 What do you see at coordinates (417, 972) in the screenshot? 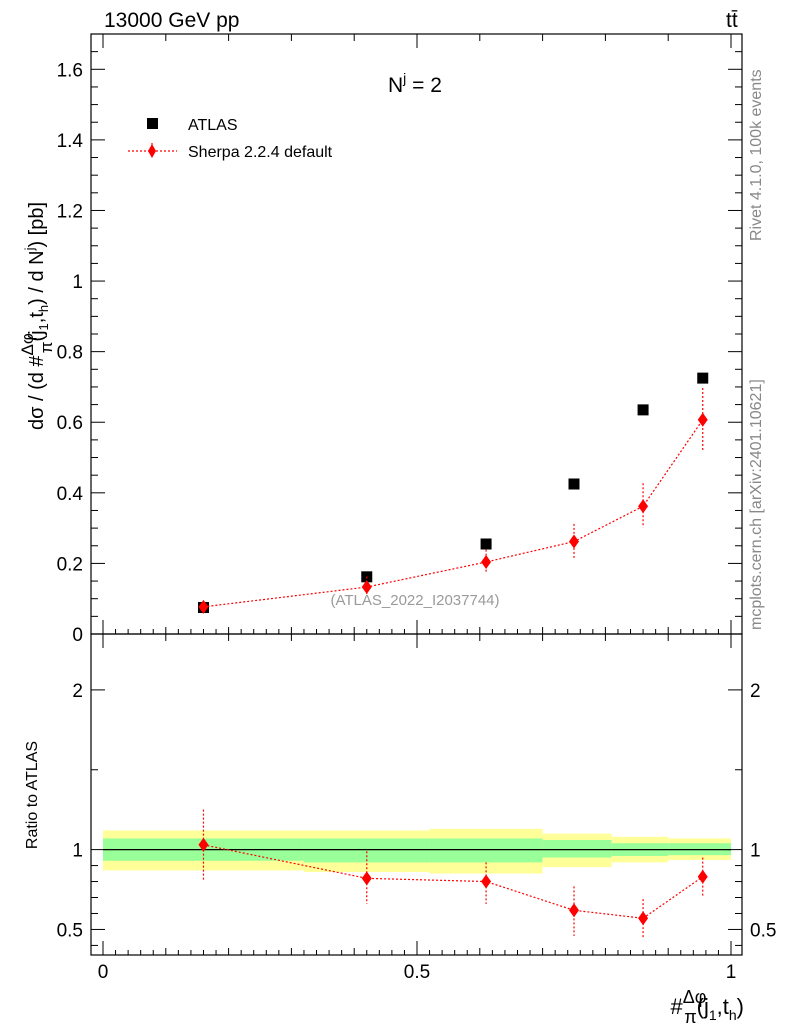
I see `xtick-label: 0.5` at bounding box center [417, 972].